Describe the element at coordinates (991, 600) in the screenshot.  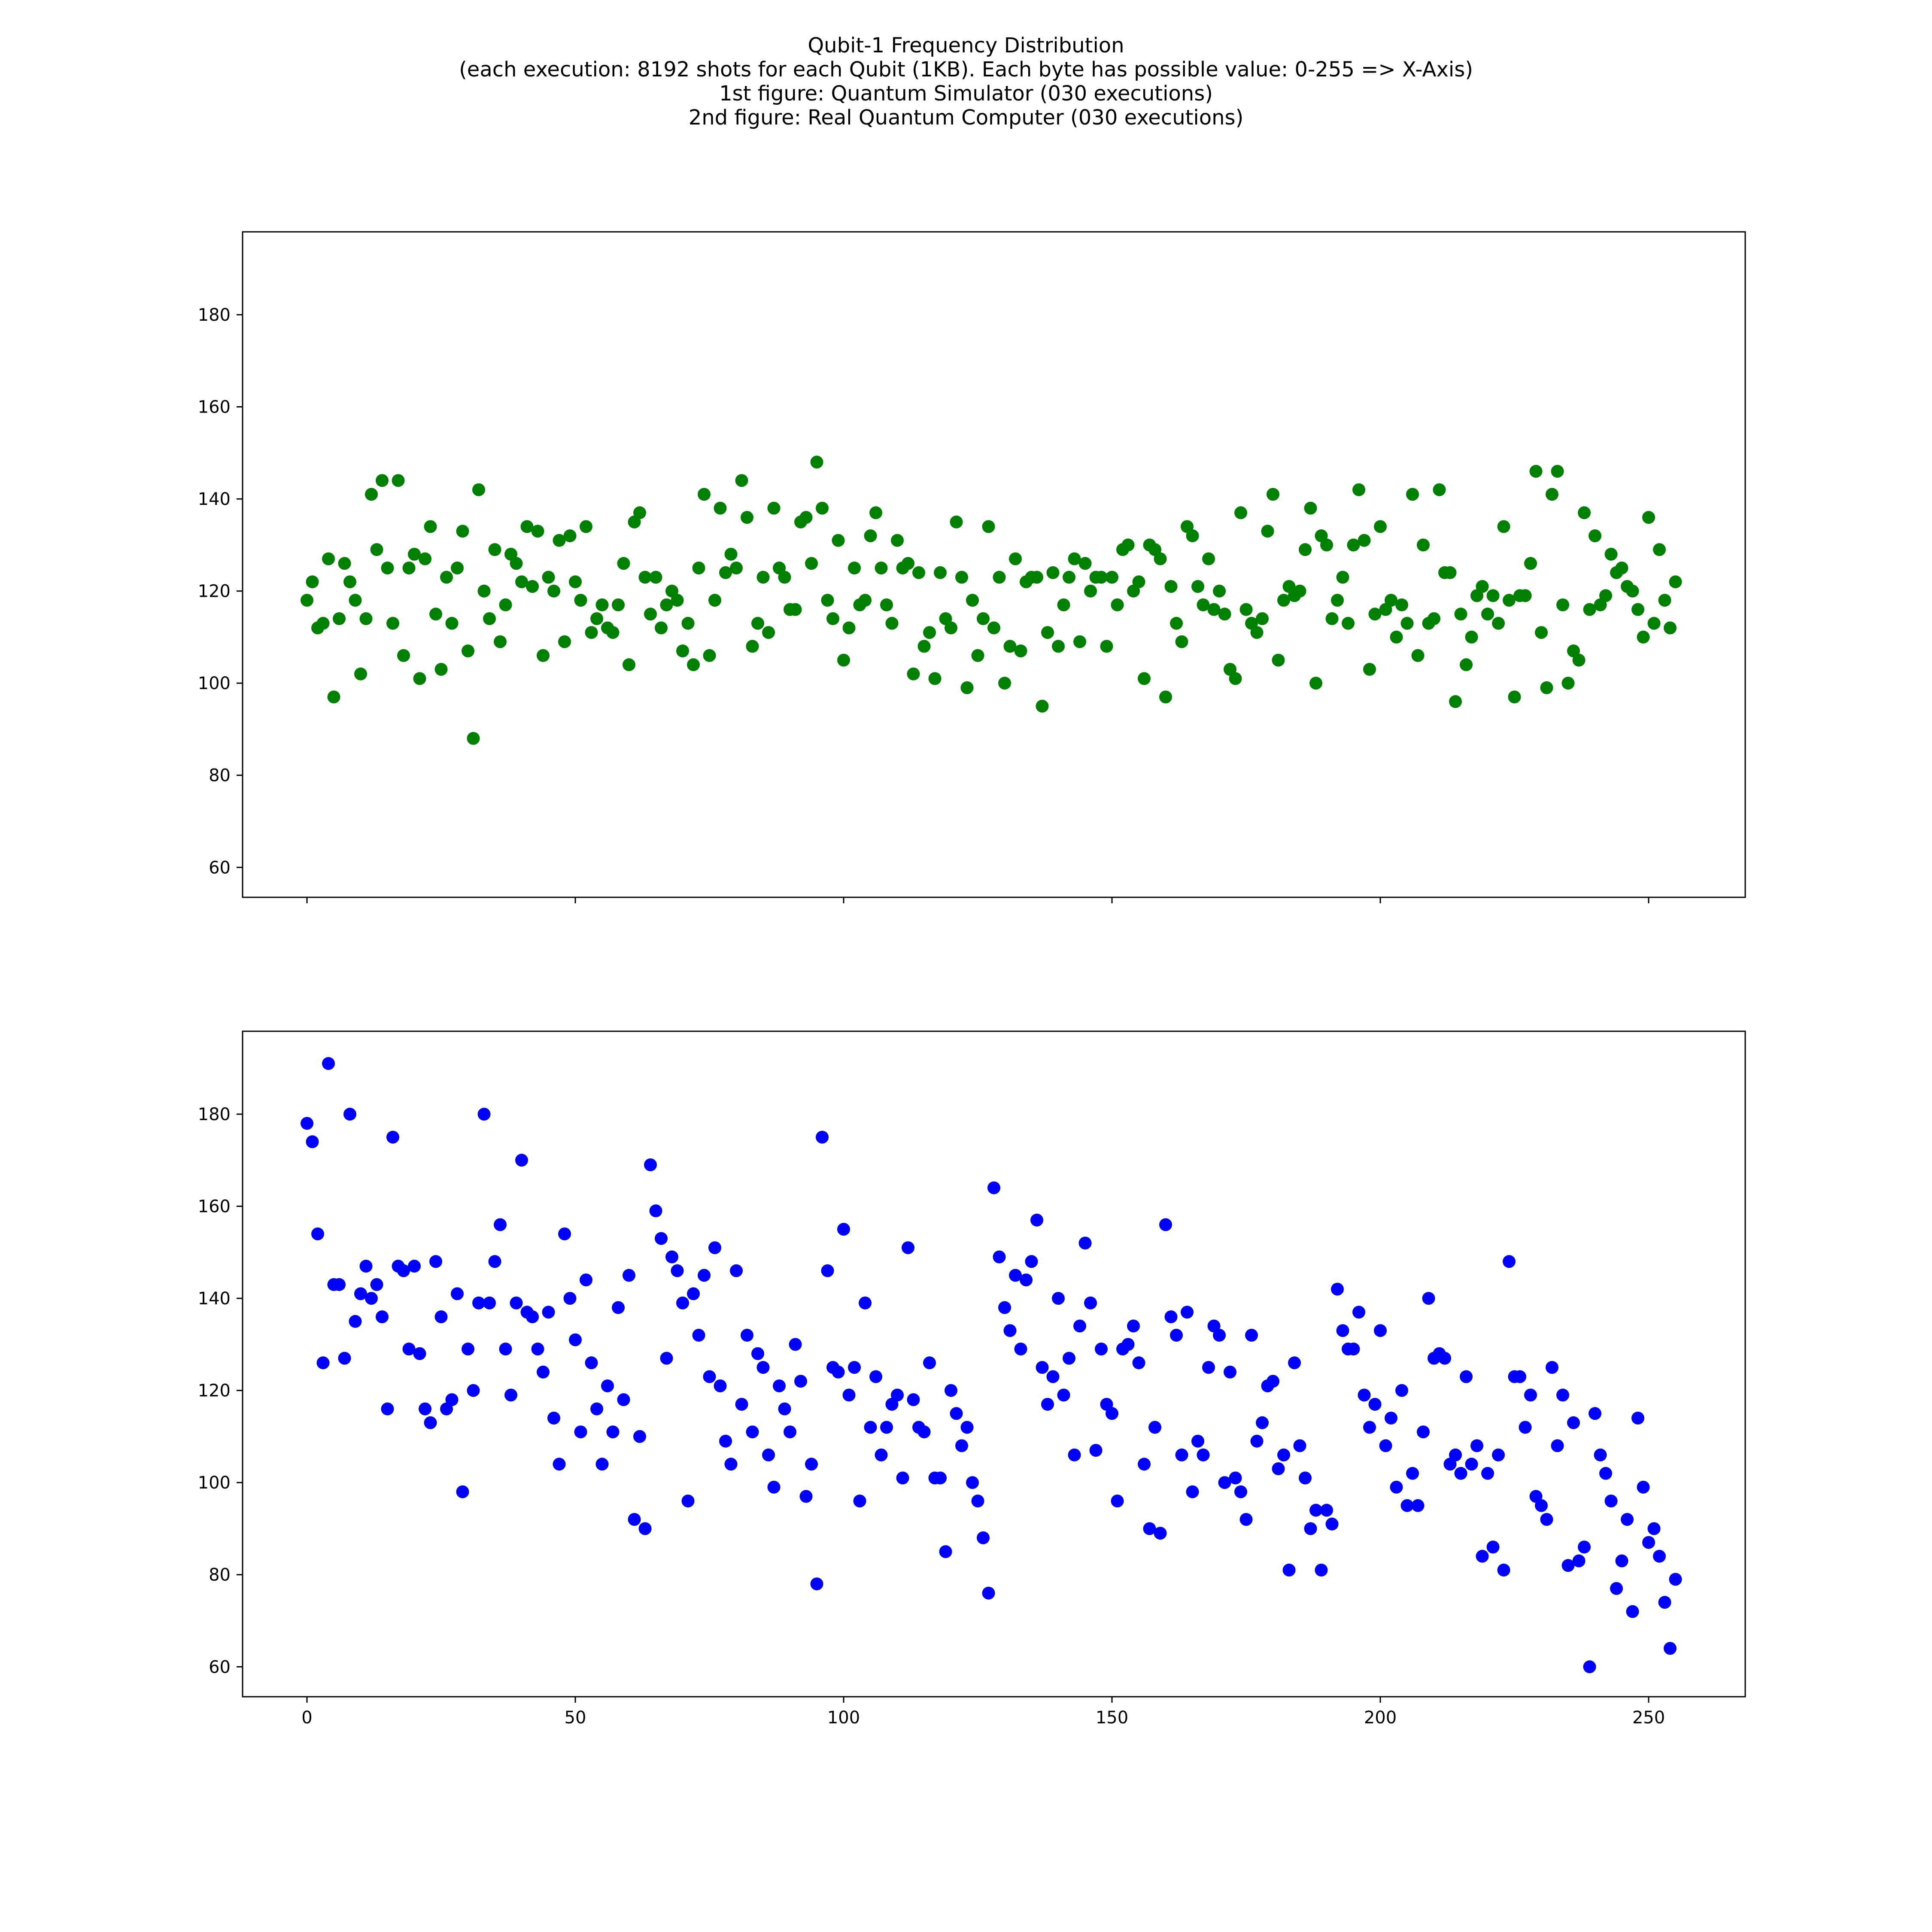
I see `data-points` at that location.